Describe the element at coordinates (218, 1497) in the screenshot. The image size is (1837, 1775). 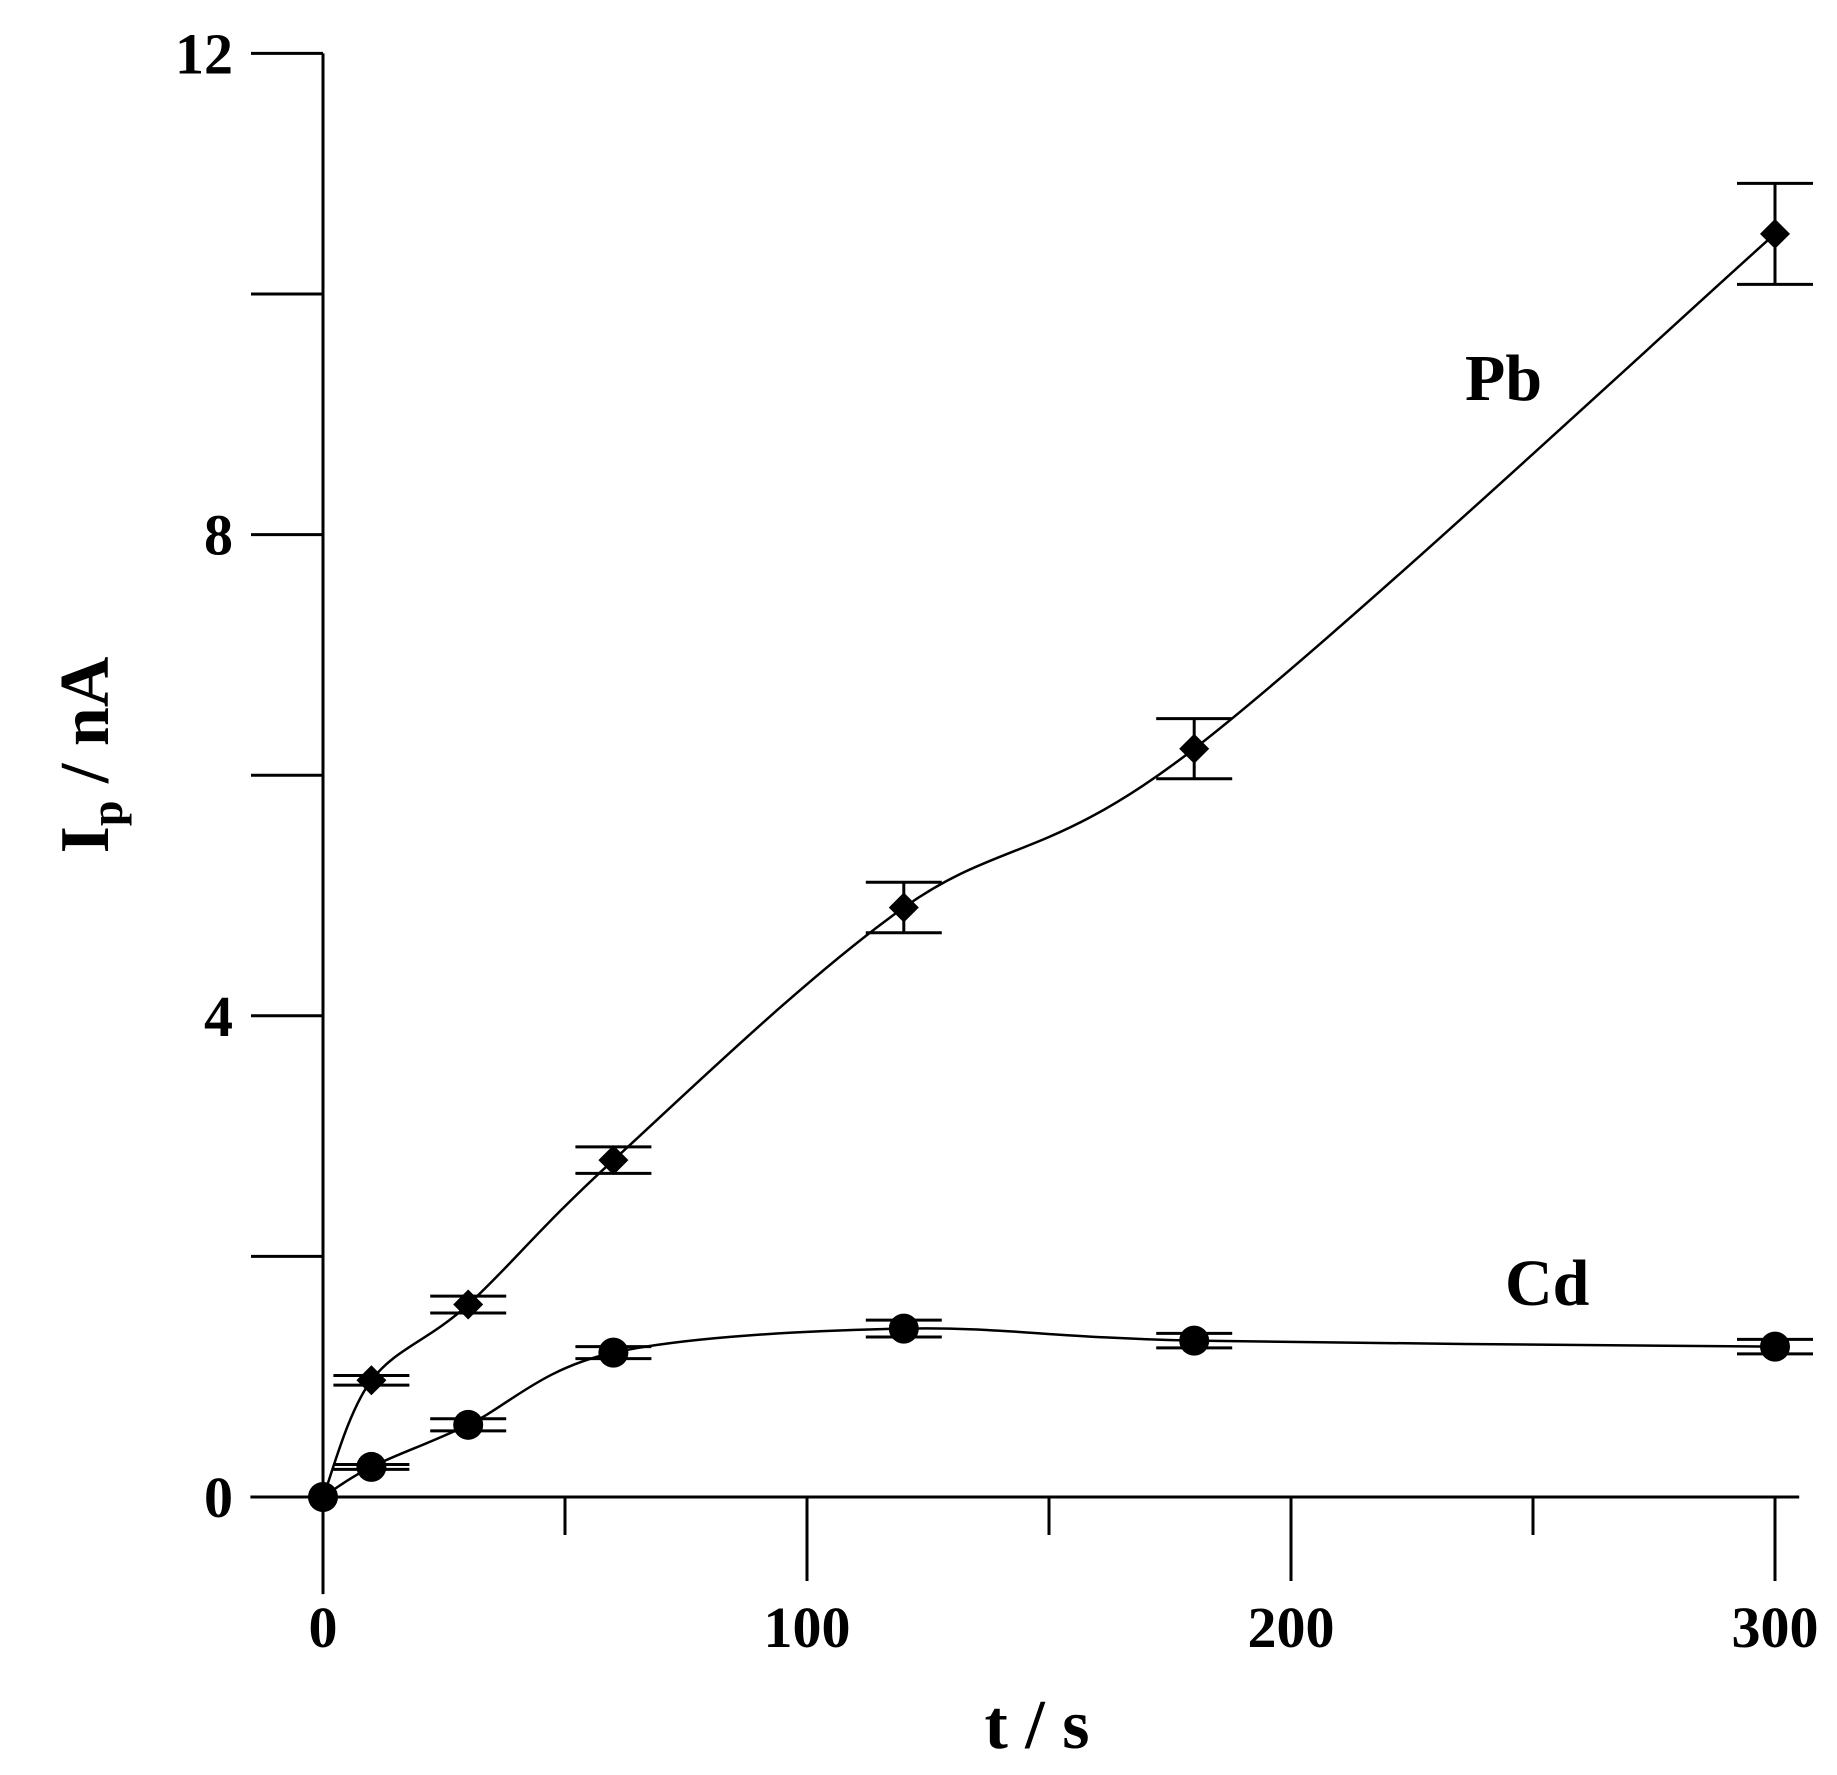
I see `y-tick-label: 0` at that location.